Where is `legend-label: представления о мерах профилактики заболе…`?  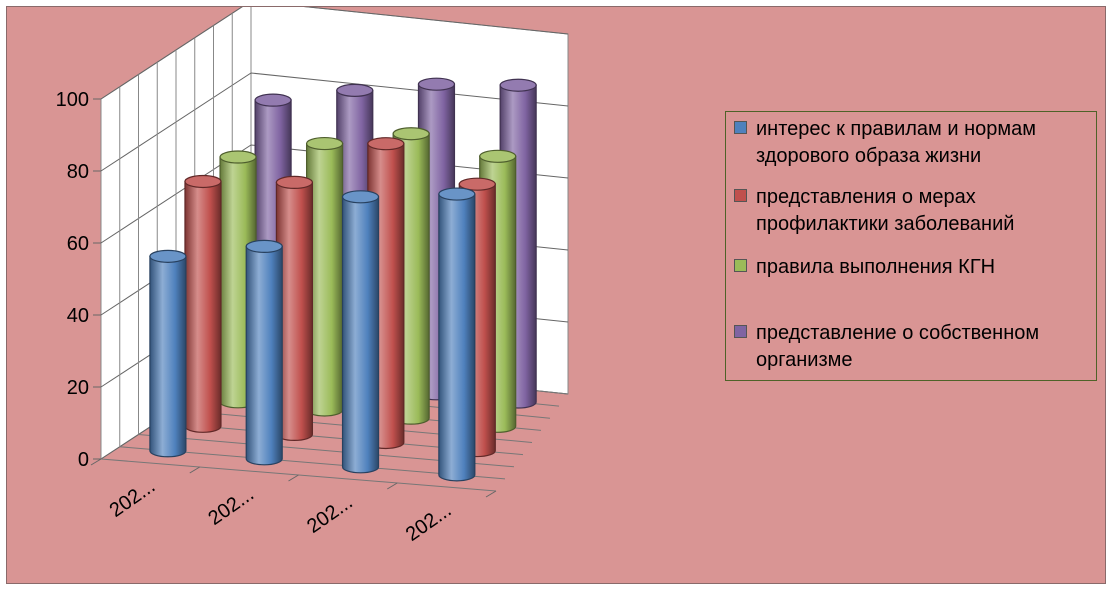
legend-label: представления о мерах профилактики заболе… is located at coordinates (926, 211).